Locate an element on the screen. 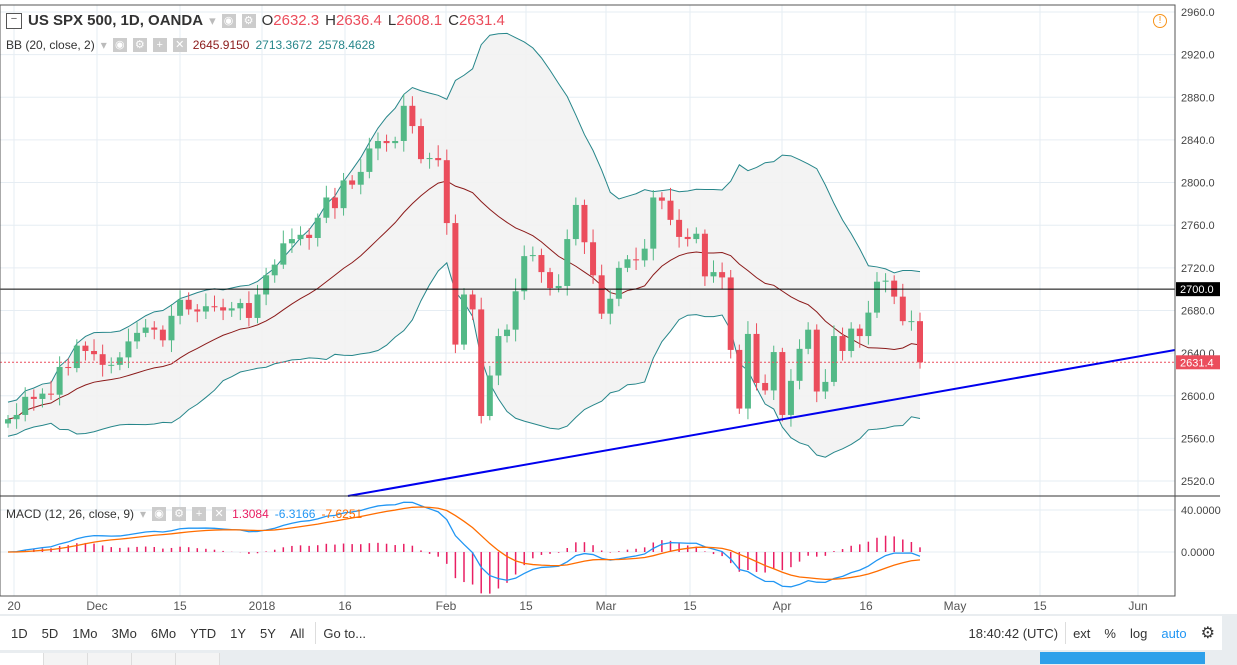 This screenshot has height=665, width=1237. time-tick: 15 is located at coordinates (1040, 606).